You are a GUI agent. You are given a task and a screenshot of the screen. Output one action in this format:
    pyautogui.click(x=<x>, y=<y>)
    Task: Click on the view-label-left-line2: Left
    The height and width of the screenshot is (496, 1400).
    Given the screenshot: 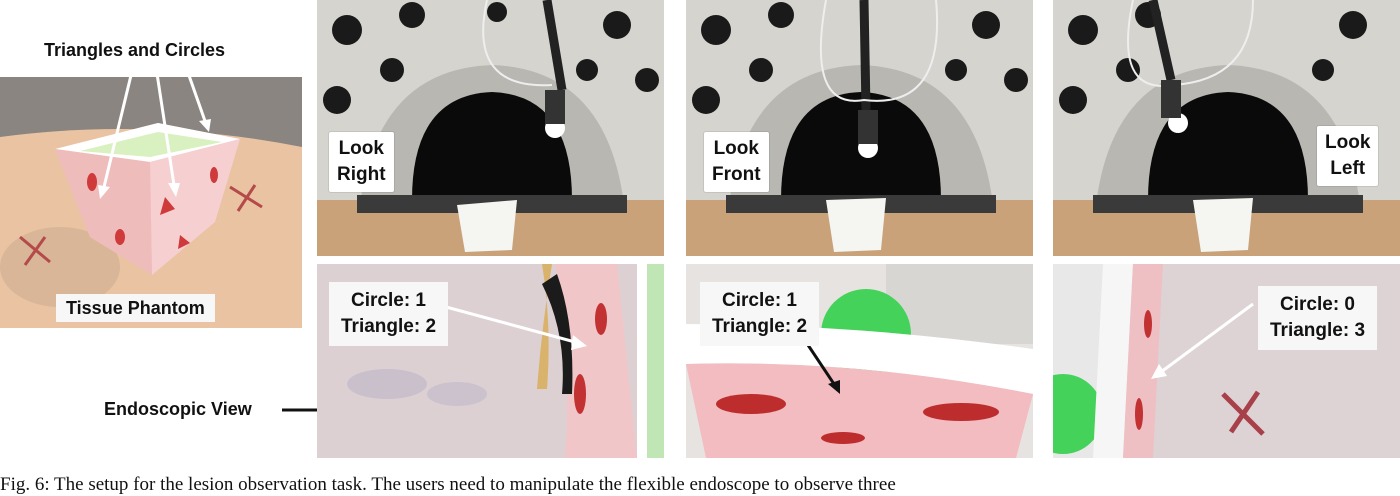 What is the action you would take?
    pyautogui.click(x=1348, y=168)
    